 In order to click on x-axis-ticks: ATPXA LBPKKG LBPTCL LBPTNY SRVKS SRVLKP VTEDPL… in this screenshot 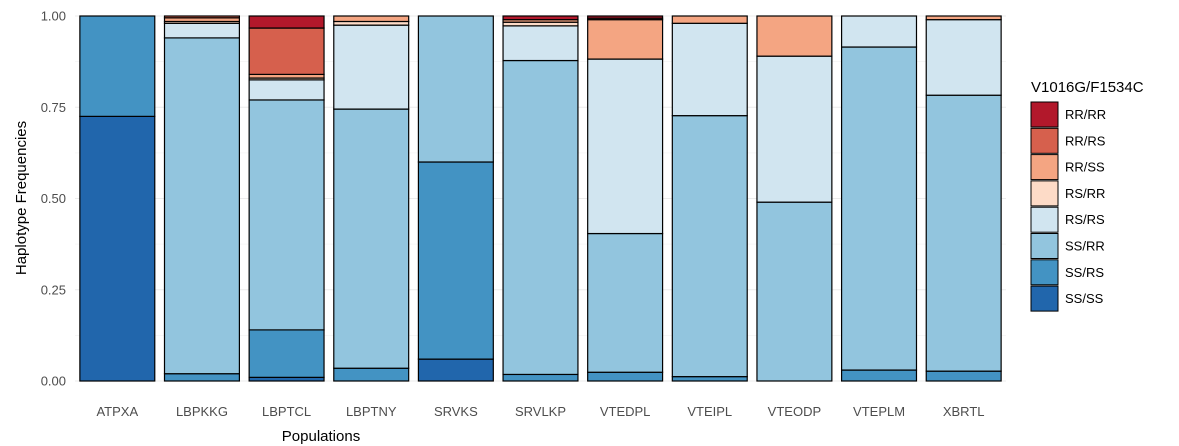, I will do `click(540, 411)`.